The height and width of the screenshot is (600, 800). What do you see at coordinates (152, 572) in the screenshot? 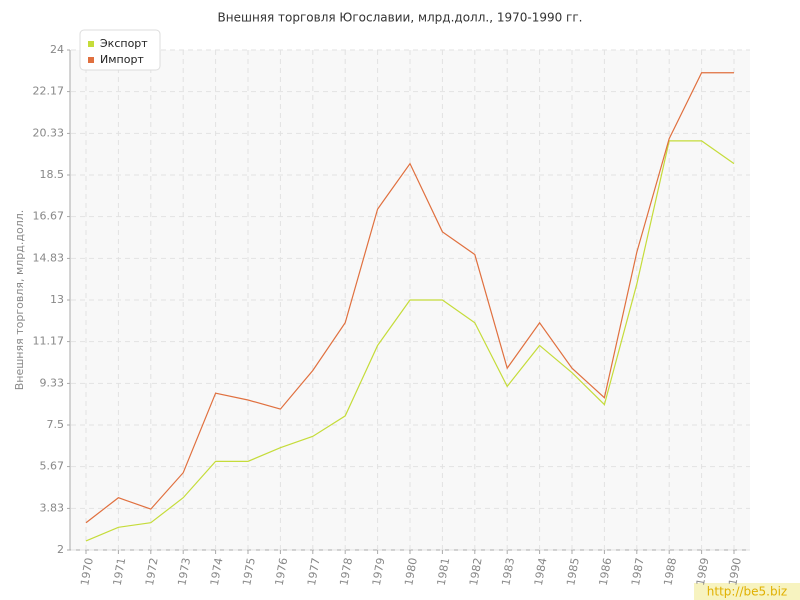
I see `x-tick-label: 1972` at bounding box center [152, 572].